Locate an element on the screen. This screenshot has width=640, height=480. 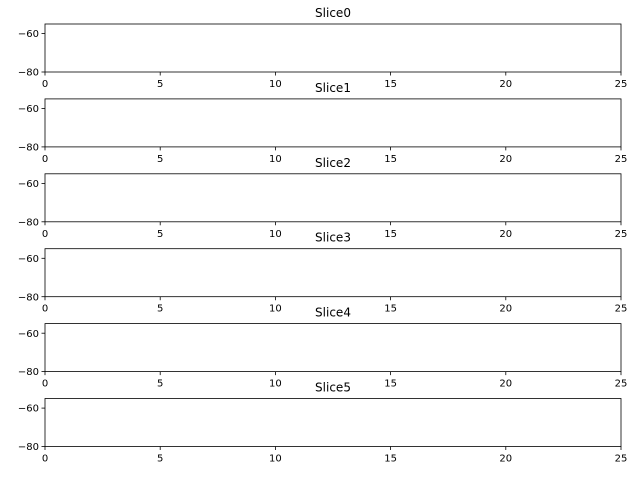
subplot-title: Slice3 is located at coordinates (333, 238).